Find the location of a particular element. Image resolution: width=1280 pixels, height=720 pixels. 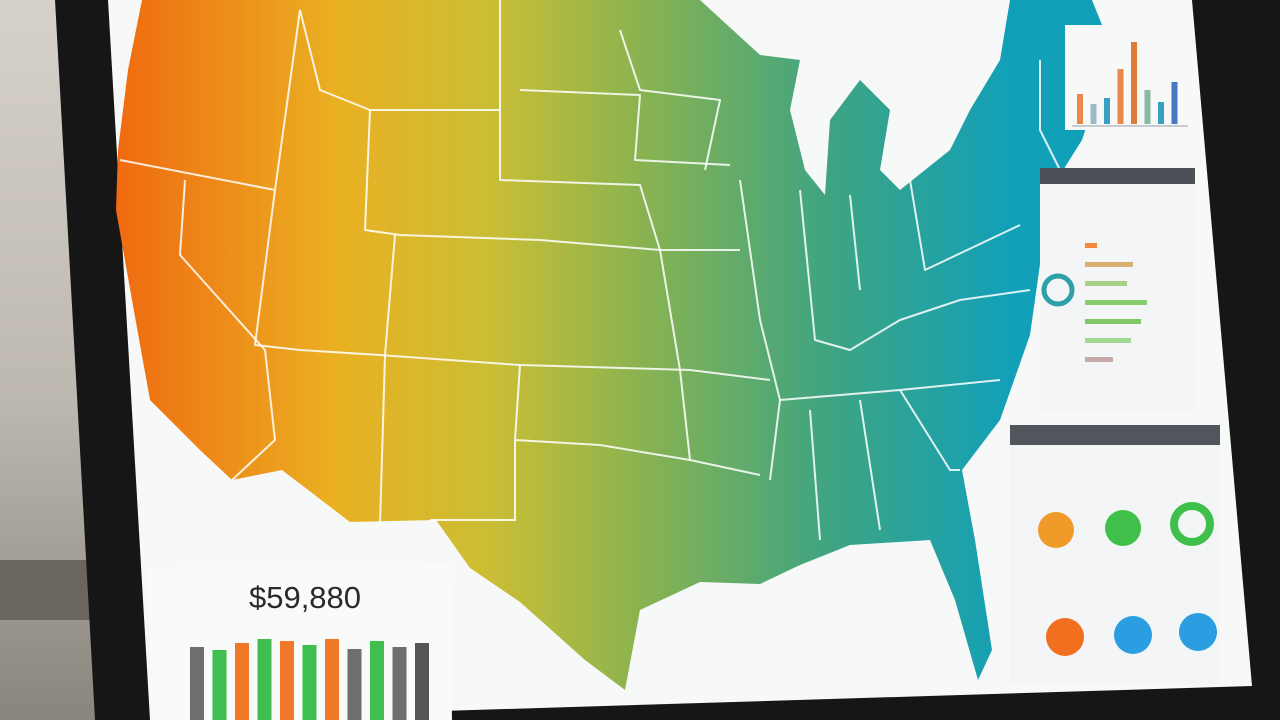

bottom-chart is located at coordinates (309, 679).